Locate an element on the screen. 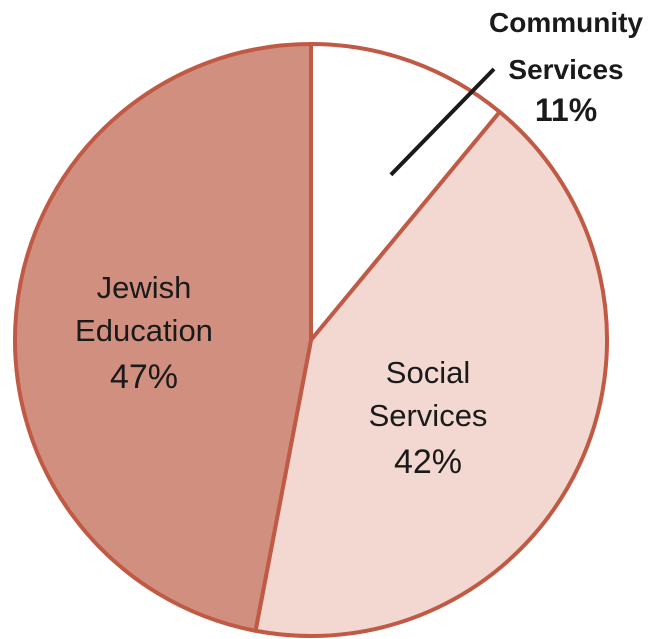 Image resolution: width=657 pixels, height=639 pixels. slice-value-jewish-education: 47% is located at coordinates (144, 377).